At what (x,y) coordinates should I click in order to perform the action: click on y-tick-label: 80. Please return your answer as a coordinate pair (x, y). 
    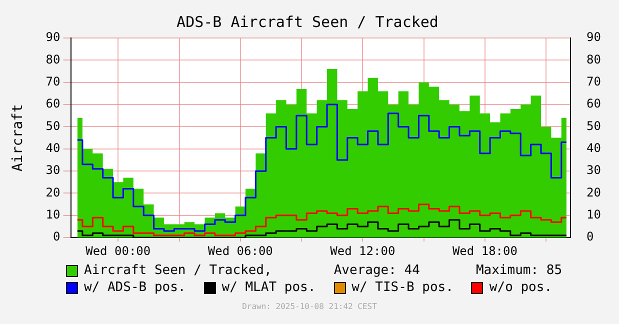
    Looking at the image, I should click on (53, 59).